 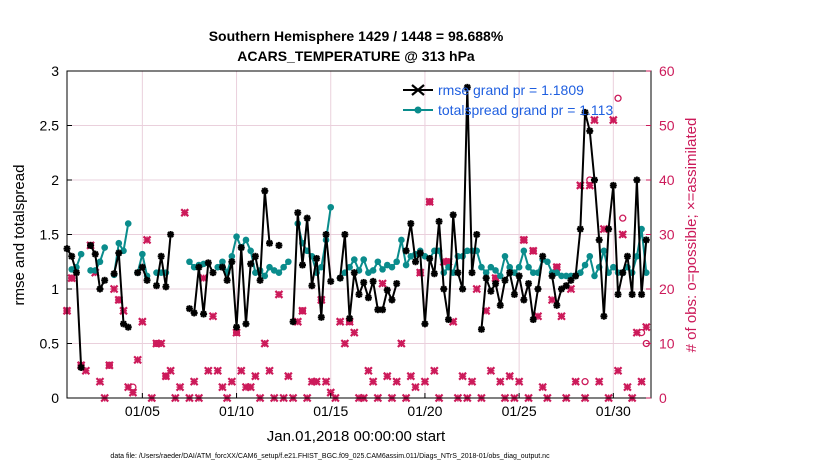 I want to click on y-tick-label-left: 1, so click(x=55, y=289).